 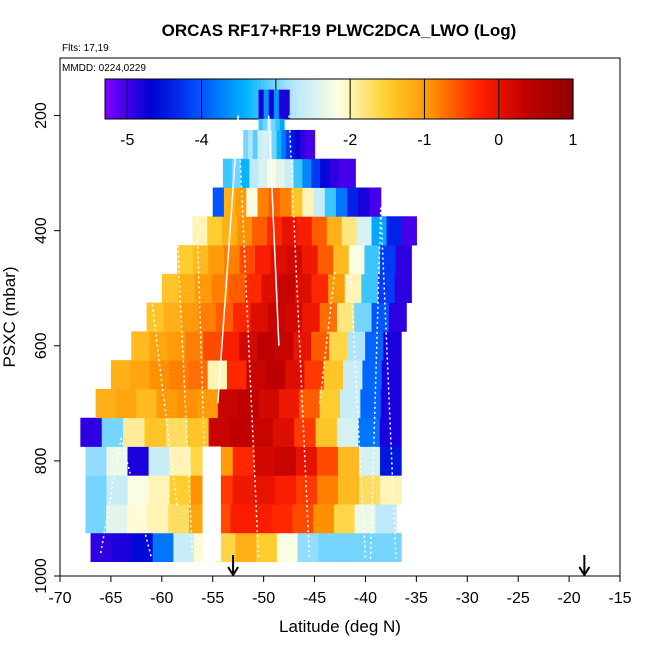 I want to click on x-tick-label: -20, so click(x=569, y=598).